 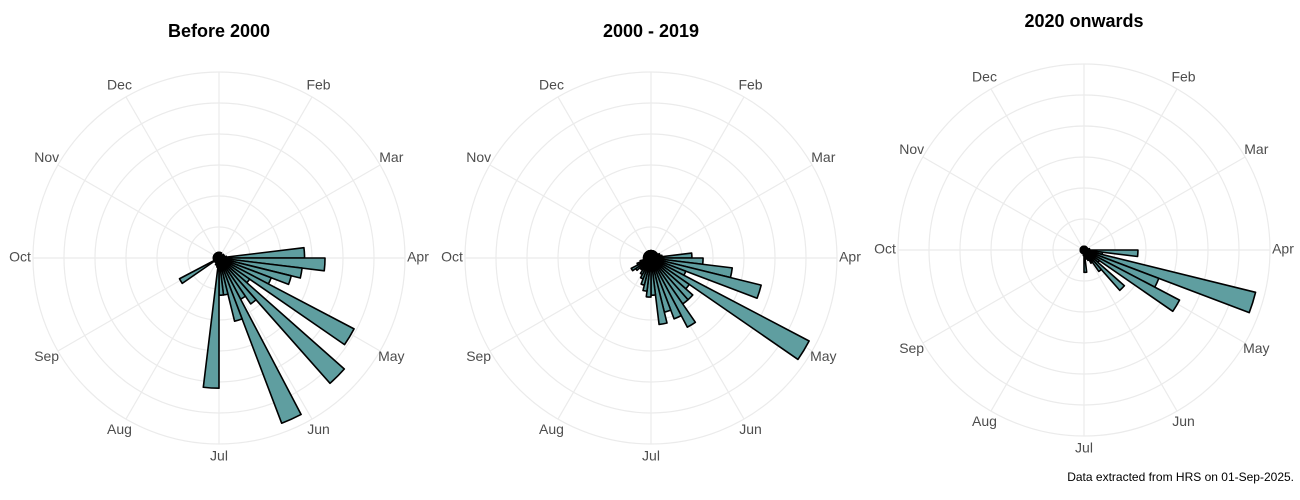 What do you see at coordinates (1083, 21) in the screenshot?
I see `panel-title: 2020 onwards` at bounding box center [1083, 21].